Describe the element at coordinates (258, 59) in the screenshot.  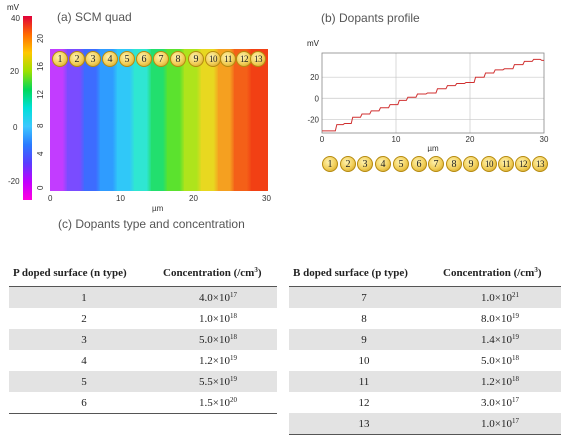
I see `scm-region-label: 13` at that location.